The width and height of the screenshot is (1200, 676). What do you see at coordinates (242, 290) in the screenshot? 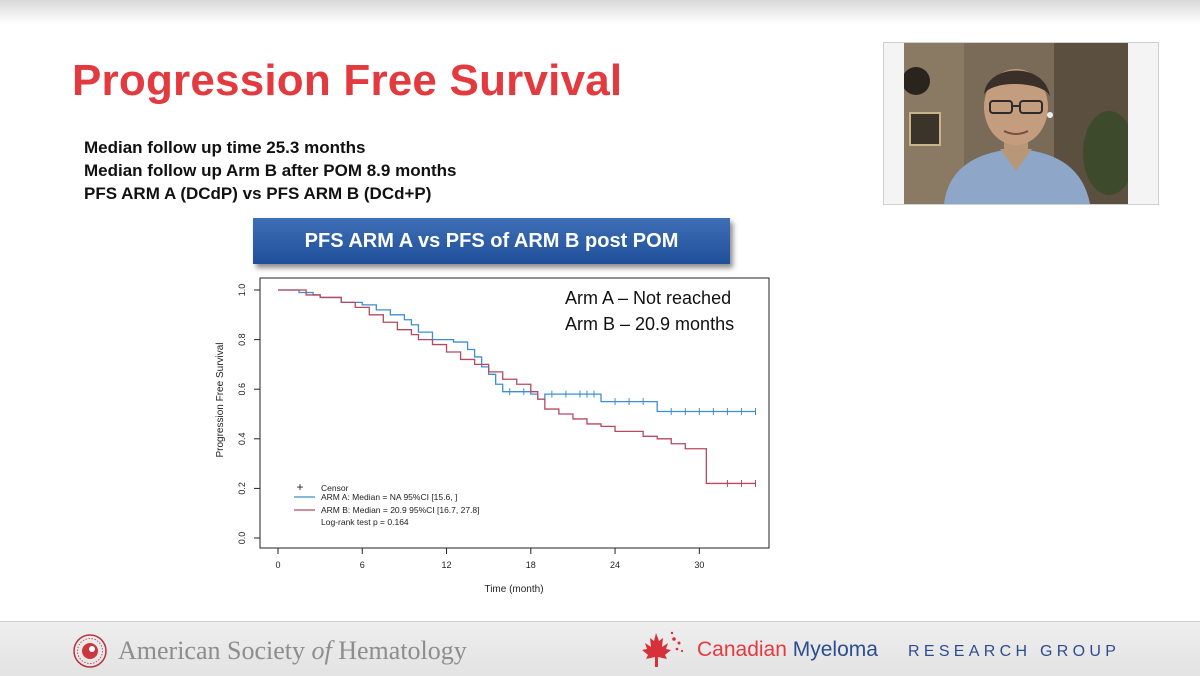
I see `y-tick-label: 1.0` at bounding box center [242, 290].